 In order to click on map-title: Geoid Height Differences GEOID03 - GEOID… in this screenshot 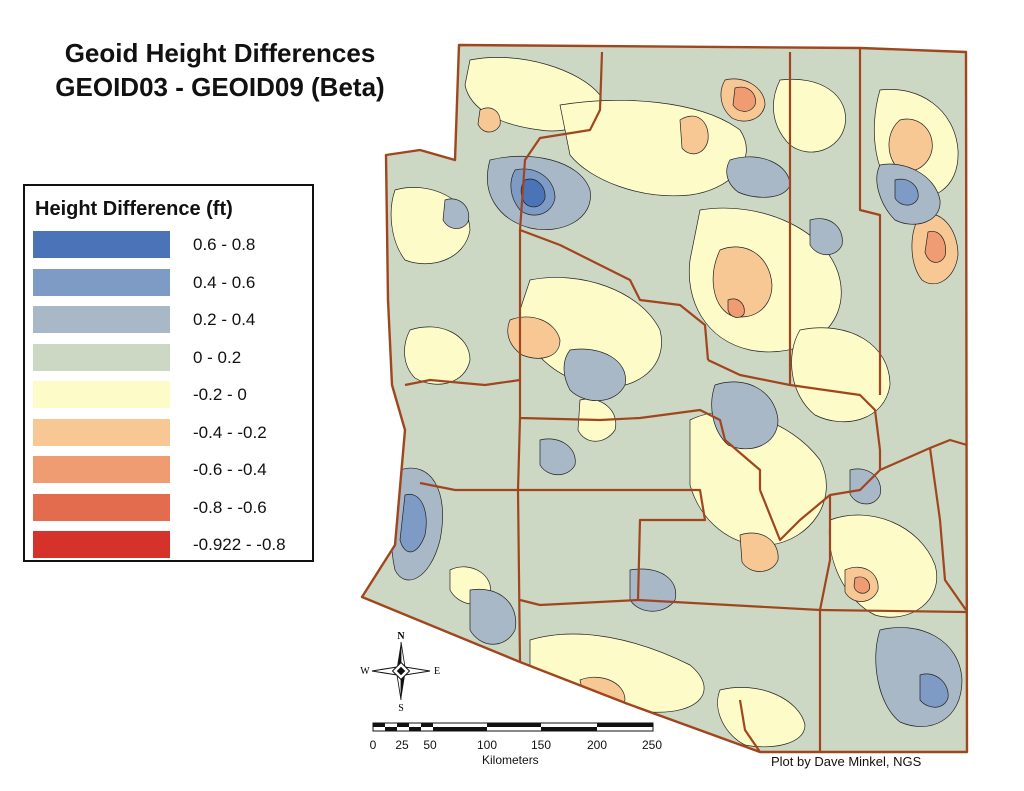, I will do `click(220, 70)`.